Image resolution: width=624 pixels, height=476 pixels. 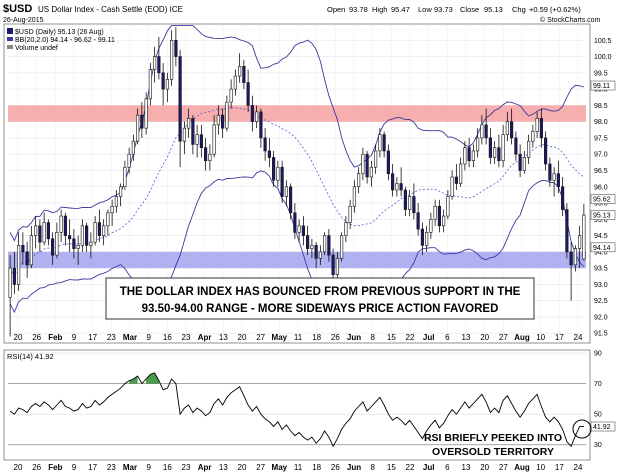 What do you see at coordinates (354, 337) in the screenshot?
I see `price-x-tick: Jun` at bounding box center [354, 337].